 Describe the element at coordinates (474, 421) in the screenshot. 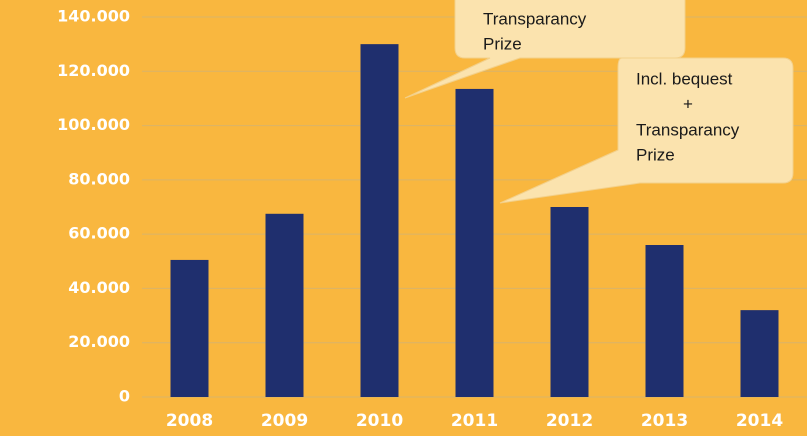

I see `x-tick-label: 2011` at that location.